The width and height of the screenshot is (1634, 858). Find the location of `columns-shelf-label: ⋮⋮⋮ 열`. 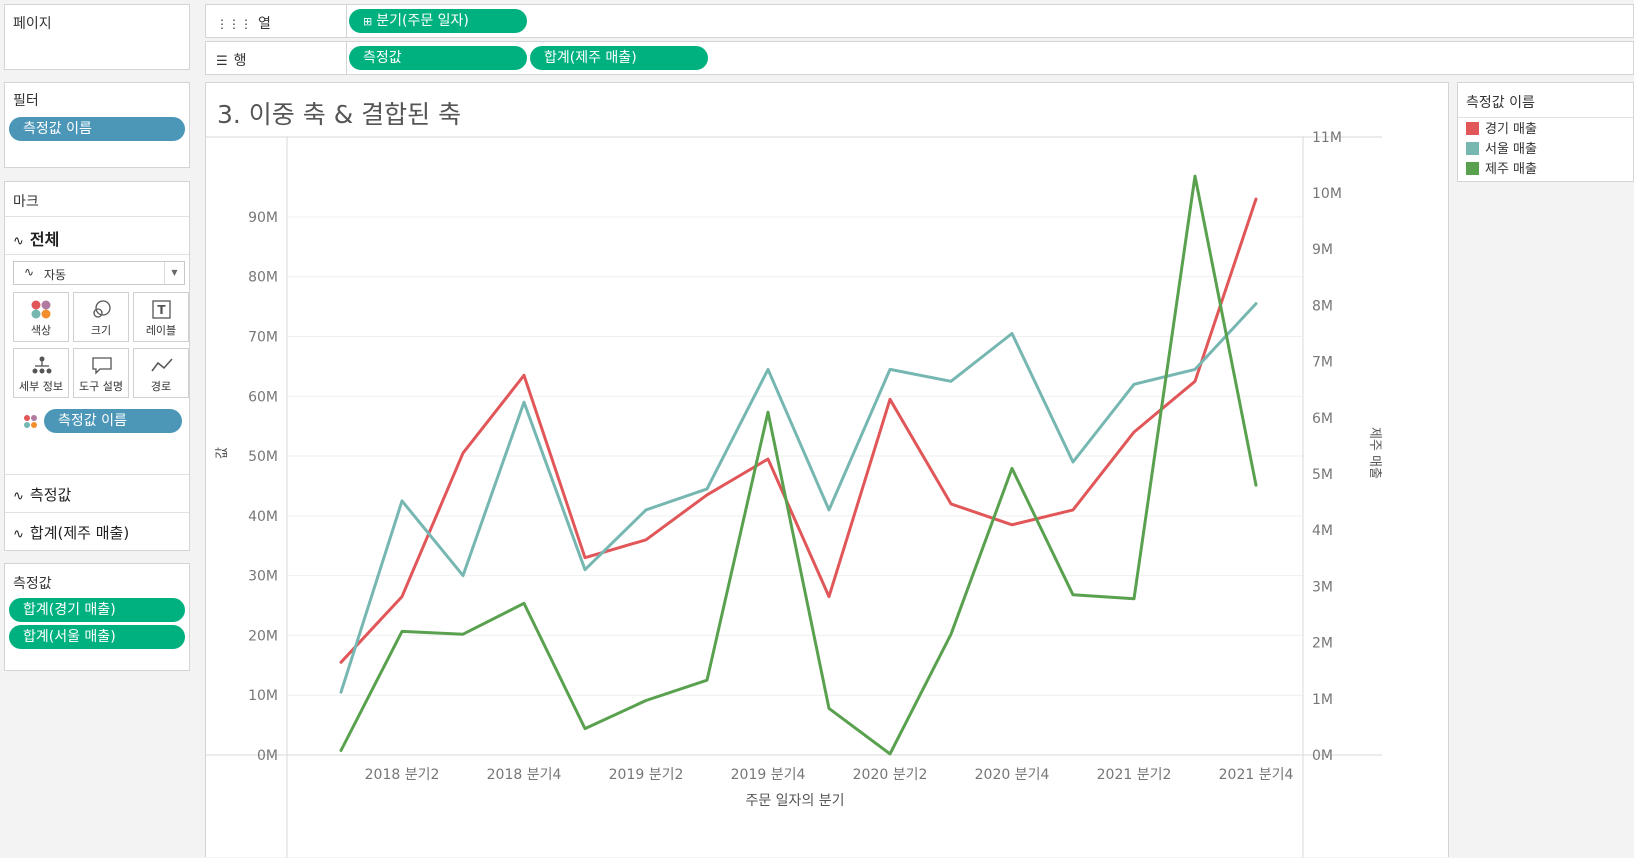

columns-shelf-label: ⋮⋮⋮ 열 is located at coordinates (243, 23).